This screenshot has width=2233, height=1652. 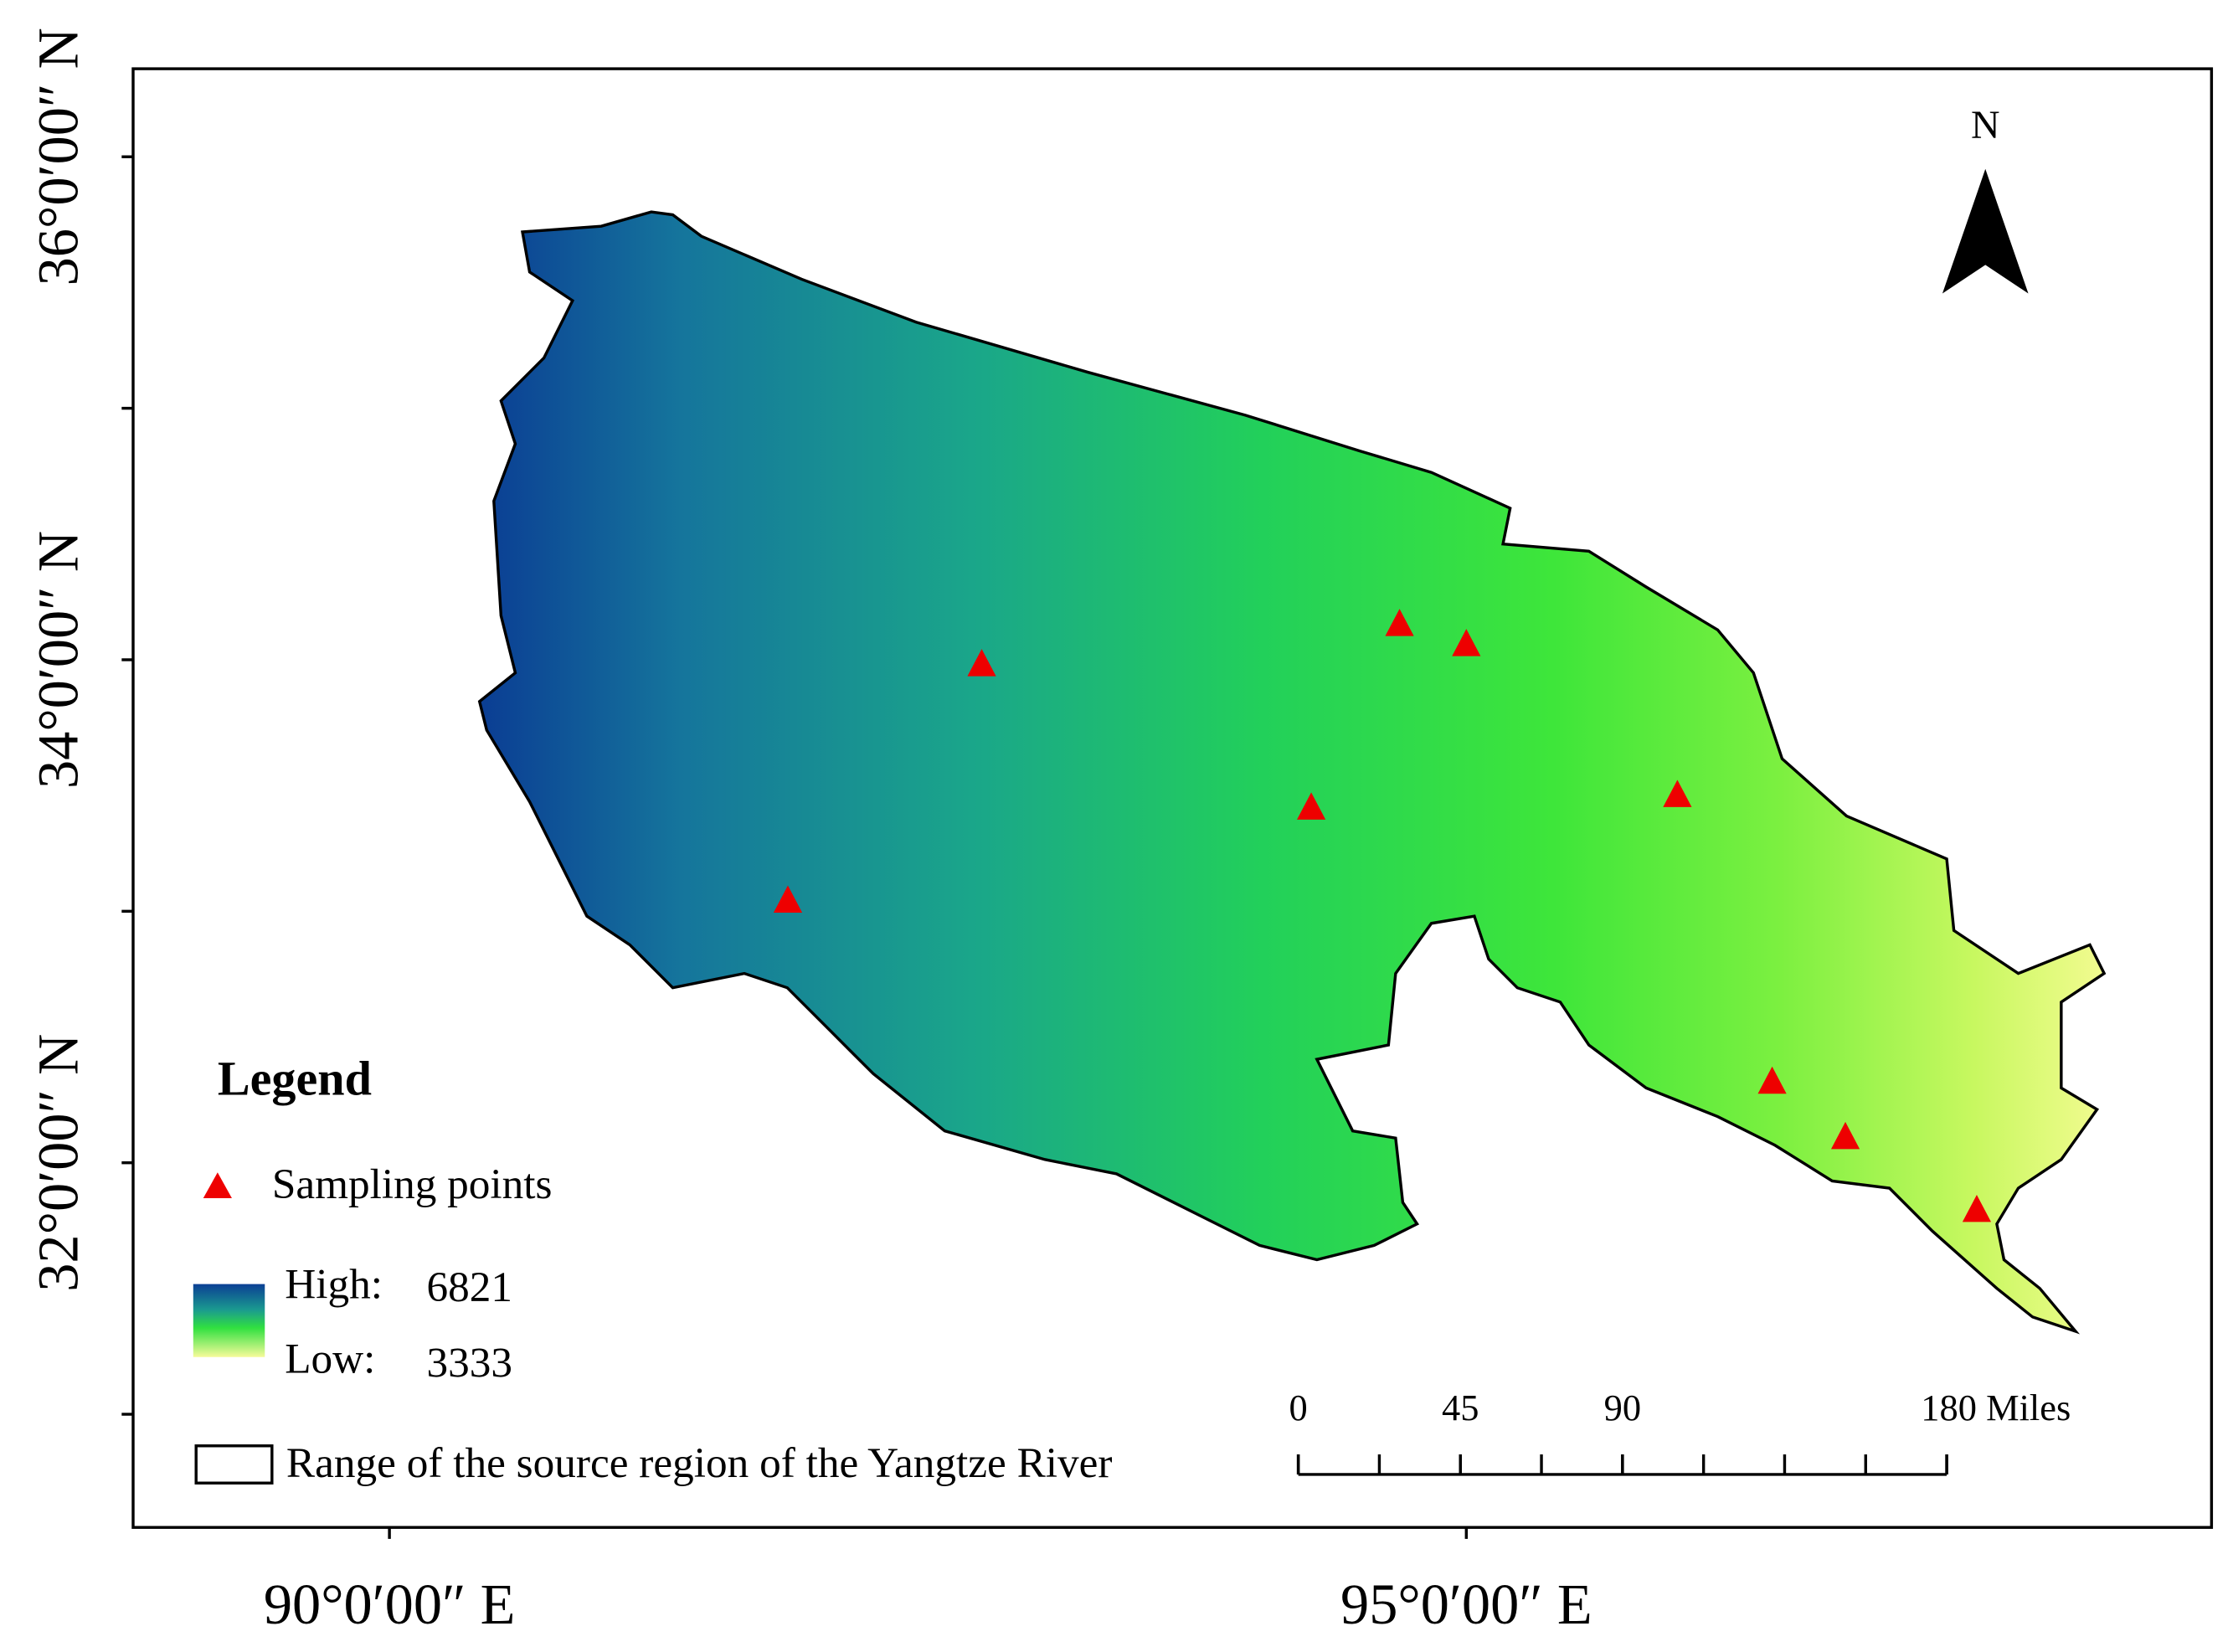 What do you see at coordinates (1985, 125) in the screenshot?
I see `north-label: N` at bounding box center [1985, 125].